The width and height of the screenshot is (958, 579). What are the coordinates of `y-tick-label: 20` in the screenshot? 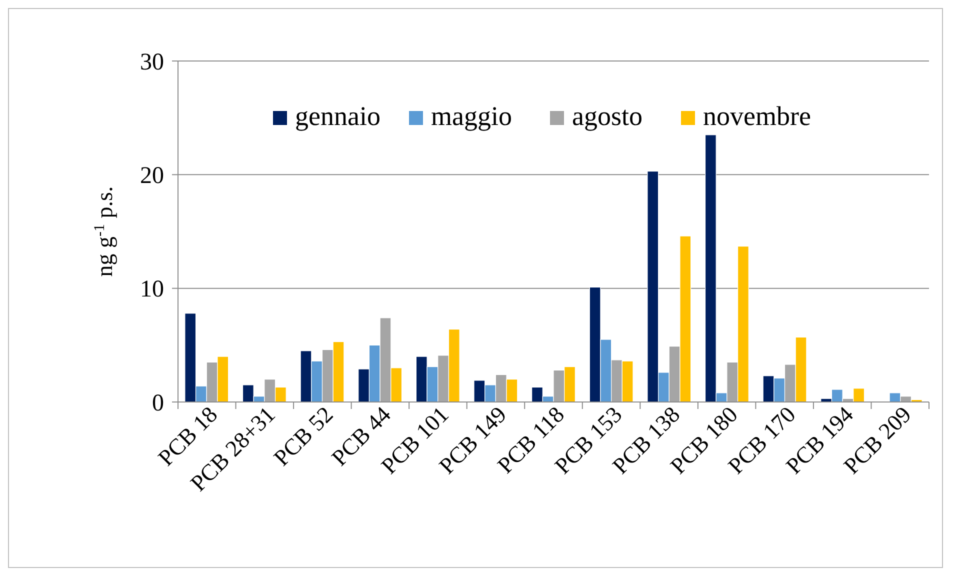 It's located at (152, 176).